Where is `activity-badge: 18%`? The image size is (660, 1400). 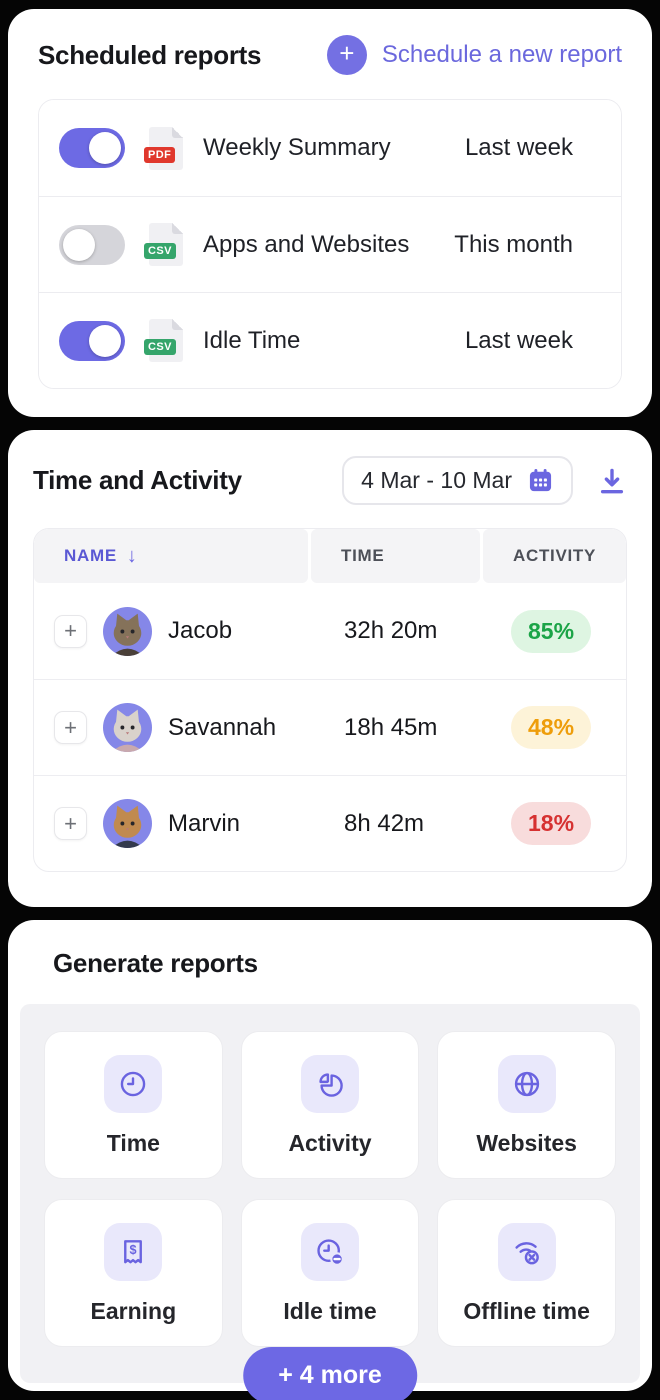
activity-badge: 18% is located at coordinates (551, 823).